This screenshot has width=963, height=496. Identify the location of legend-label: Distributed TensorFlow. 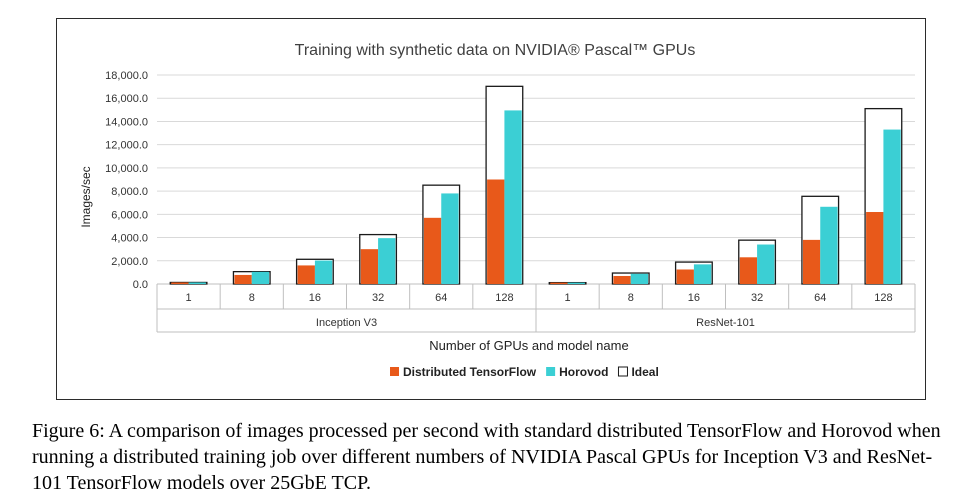
(470, 372).